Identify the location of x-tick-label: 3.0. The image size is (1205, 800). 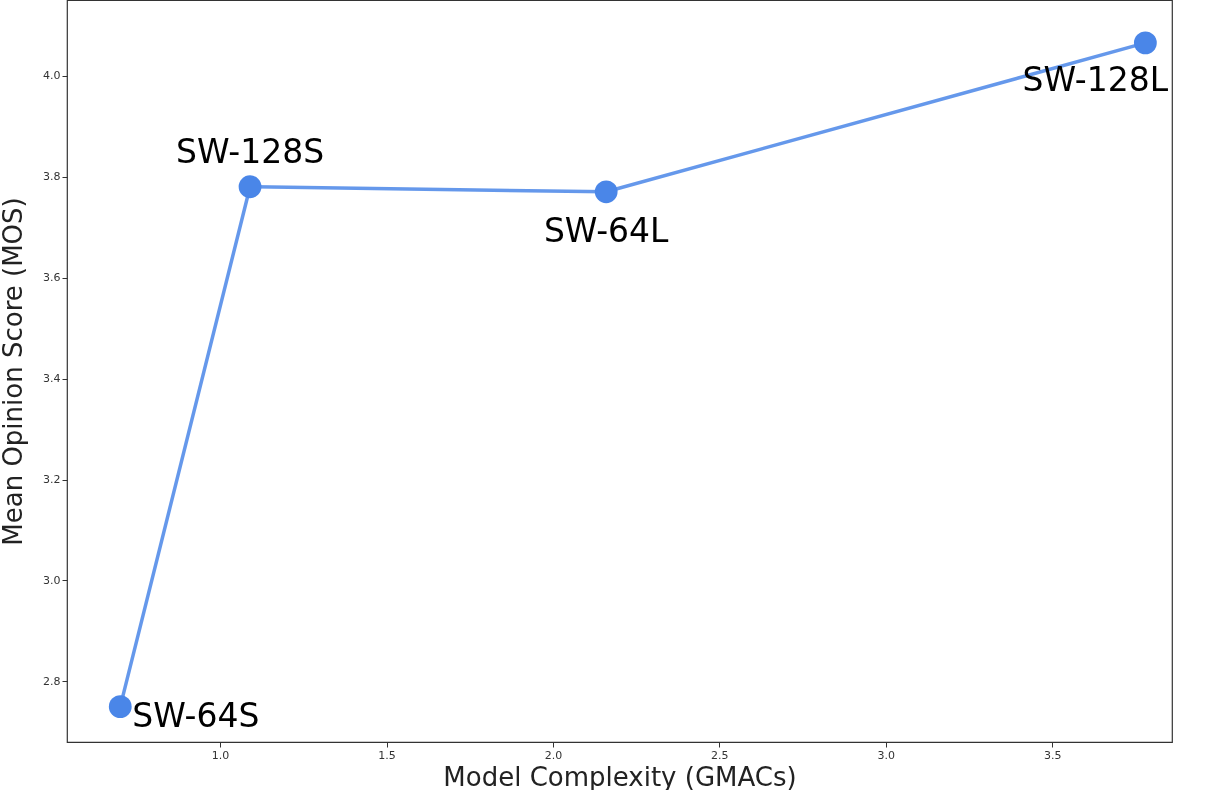
(886, 755).